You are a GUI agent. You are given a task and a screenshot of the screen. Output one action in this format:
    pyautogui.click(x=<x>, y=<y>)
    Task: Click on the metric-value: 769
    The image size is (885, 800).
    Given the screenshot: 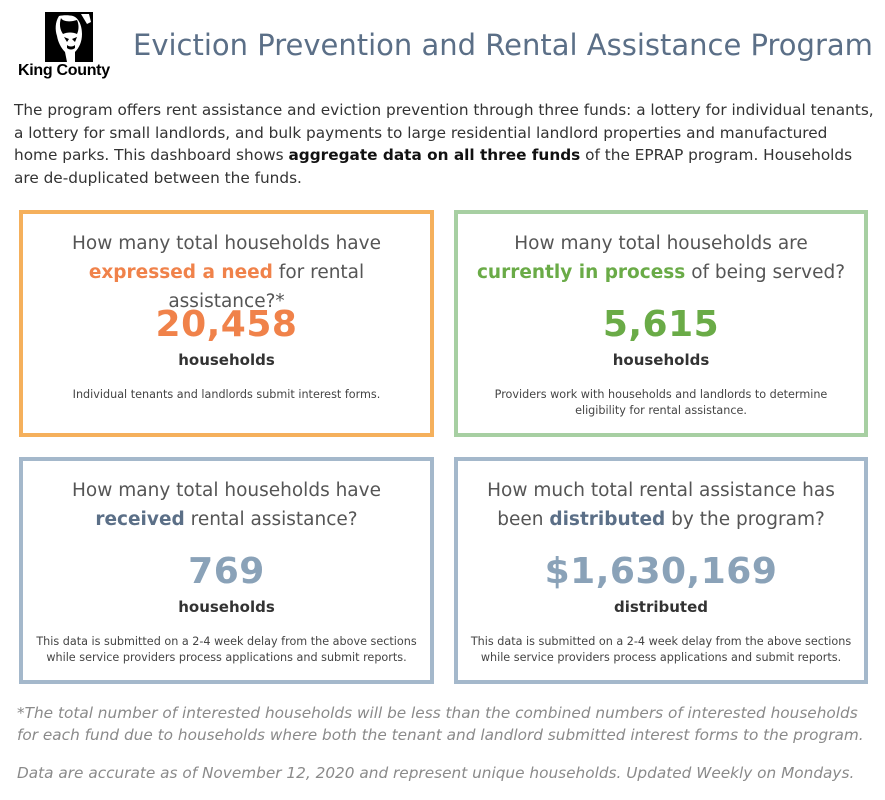 What is the action you would take?
    pyautogui.click(x=226, y=571)
    